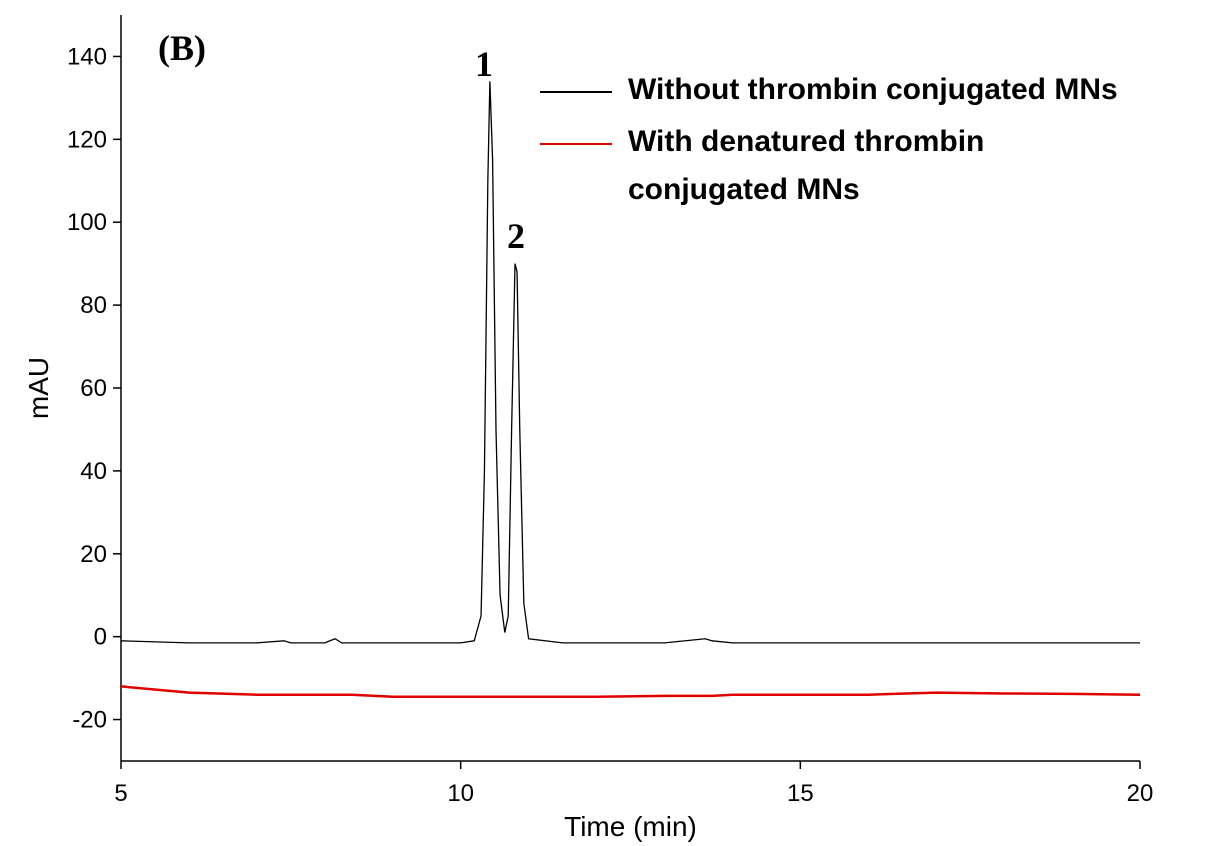 The height and width of the screenshot is (846, 1230). Describe the element at coordinates (460, 793) in the screenshot. I see `x-tick-label: 10` at that location.